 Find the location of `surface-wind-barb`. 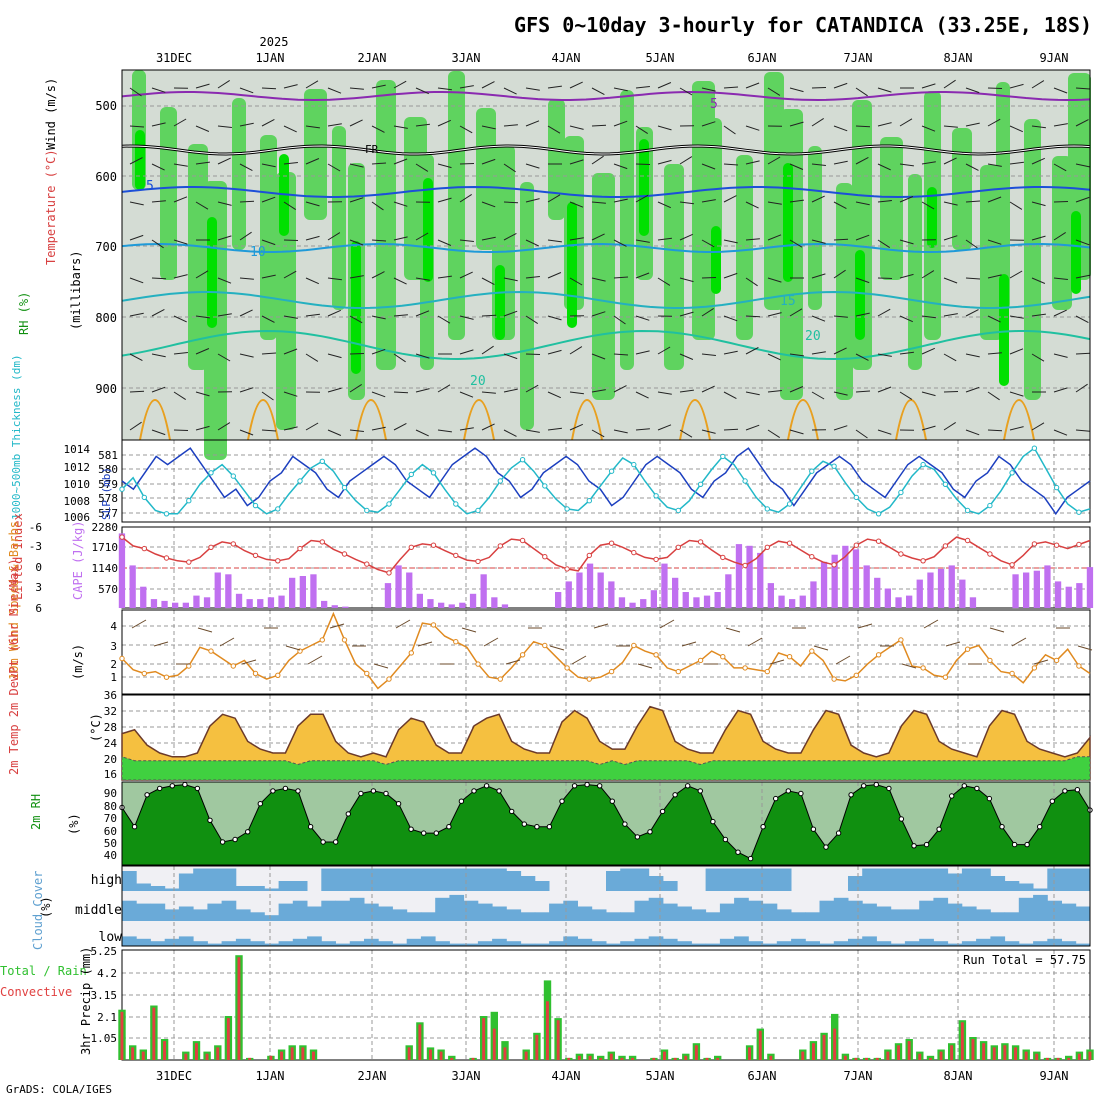

surface-wind-barb is located at coordinates (777, 662).